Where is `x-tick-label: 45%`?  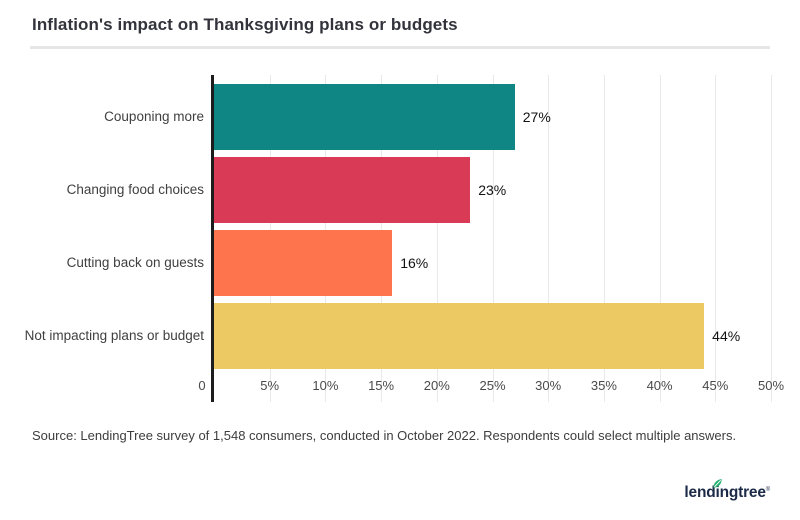
x-tick-label: 45% is located at coordinates (715, 385).